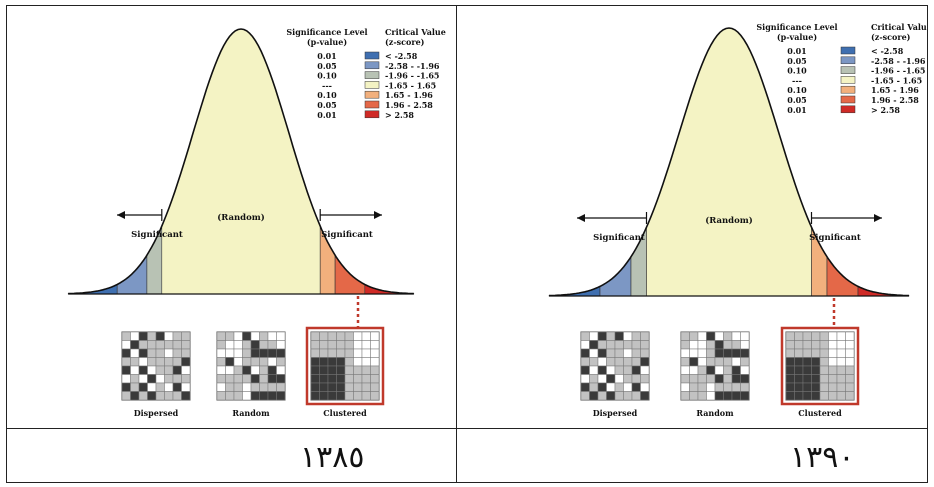 This screenshot has height=487, width=934. I want to click on legend-crit-sub: (z-score), so click(891, 37).